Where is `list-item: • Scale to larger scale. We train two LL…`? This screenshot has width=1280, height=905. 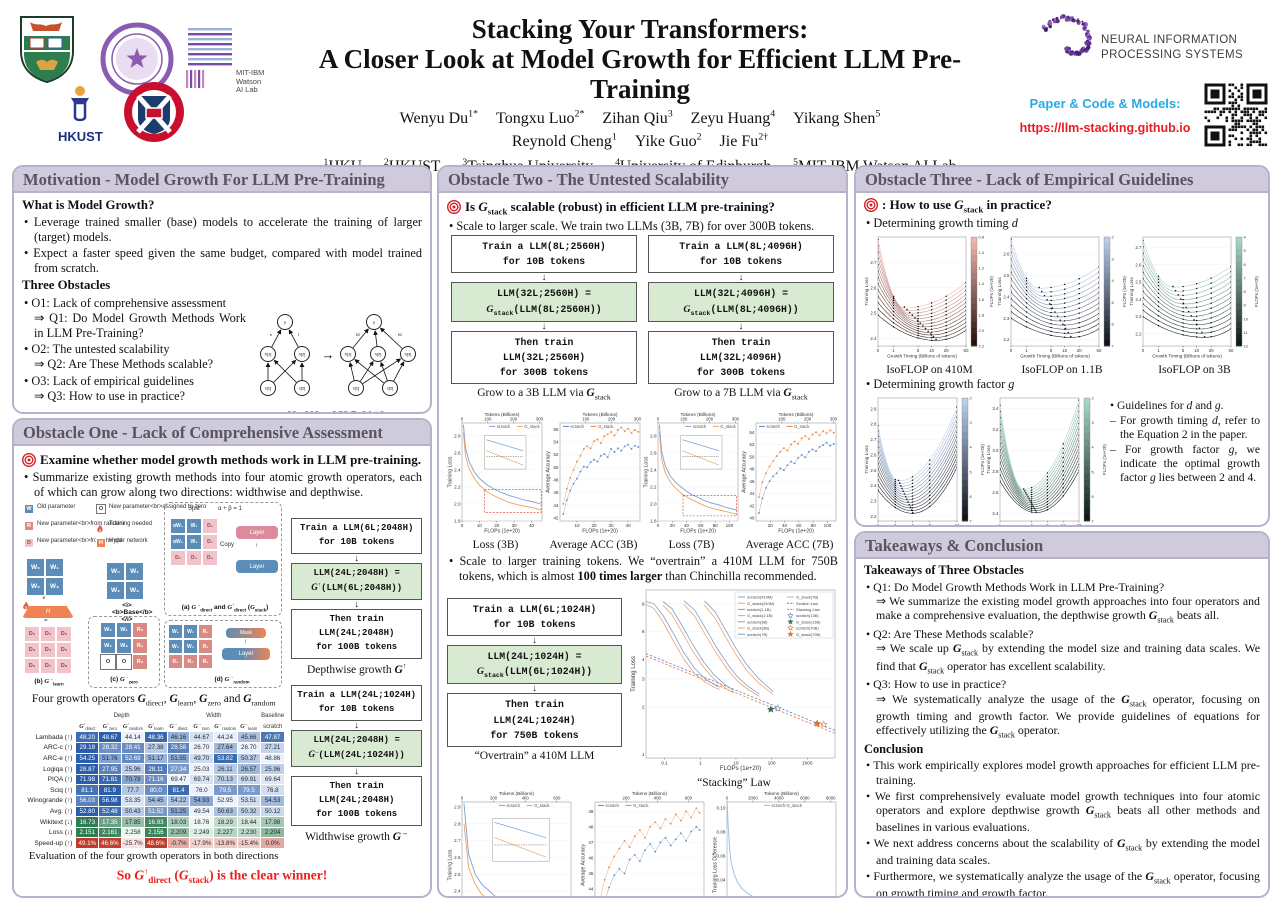 list-item: • Scale to larger scale. We train two LL… is located at coordinates (632, 225).